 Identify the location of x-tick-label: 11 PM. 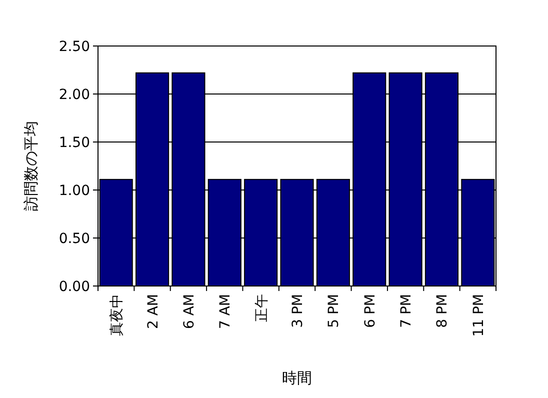
(478, 315).